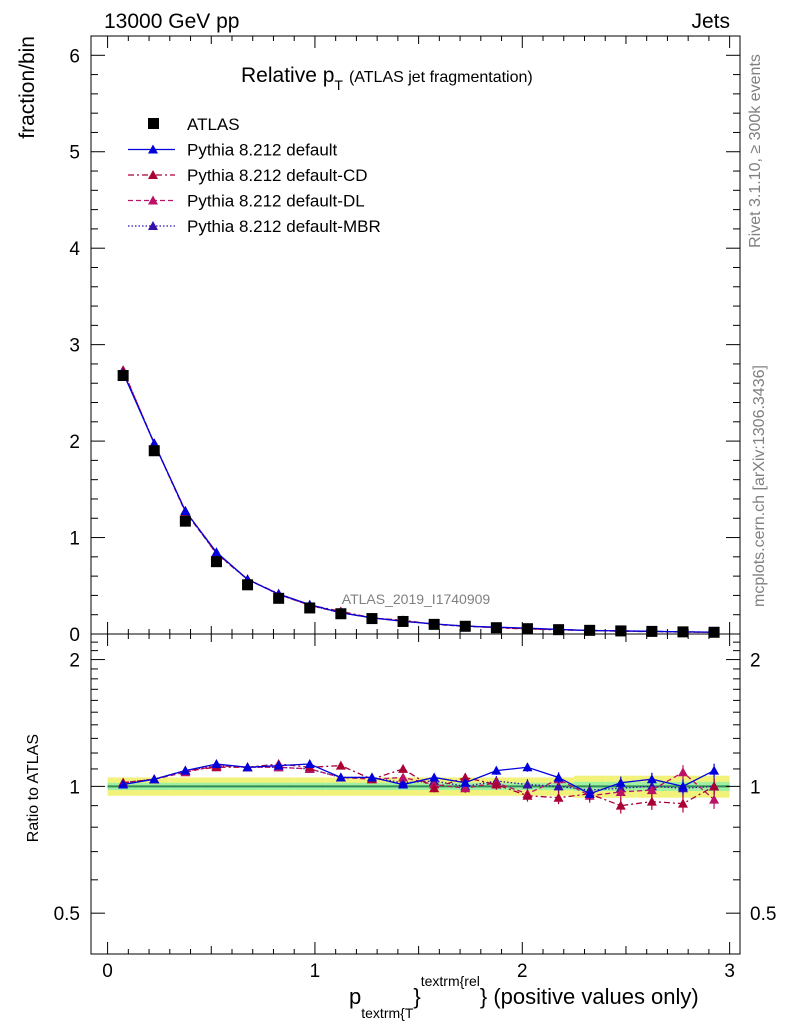 The image size is (786, 1024). I want to click on ratio-y-axis-label: Ratio to ATLAS, so click(33, 788).